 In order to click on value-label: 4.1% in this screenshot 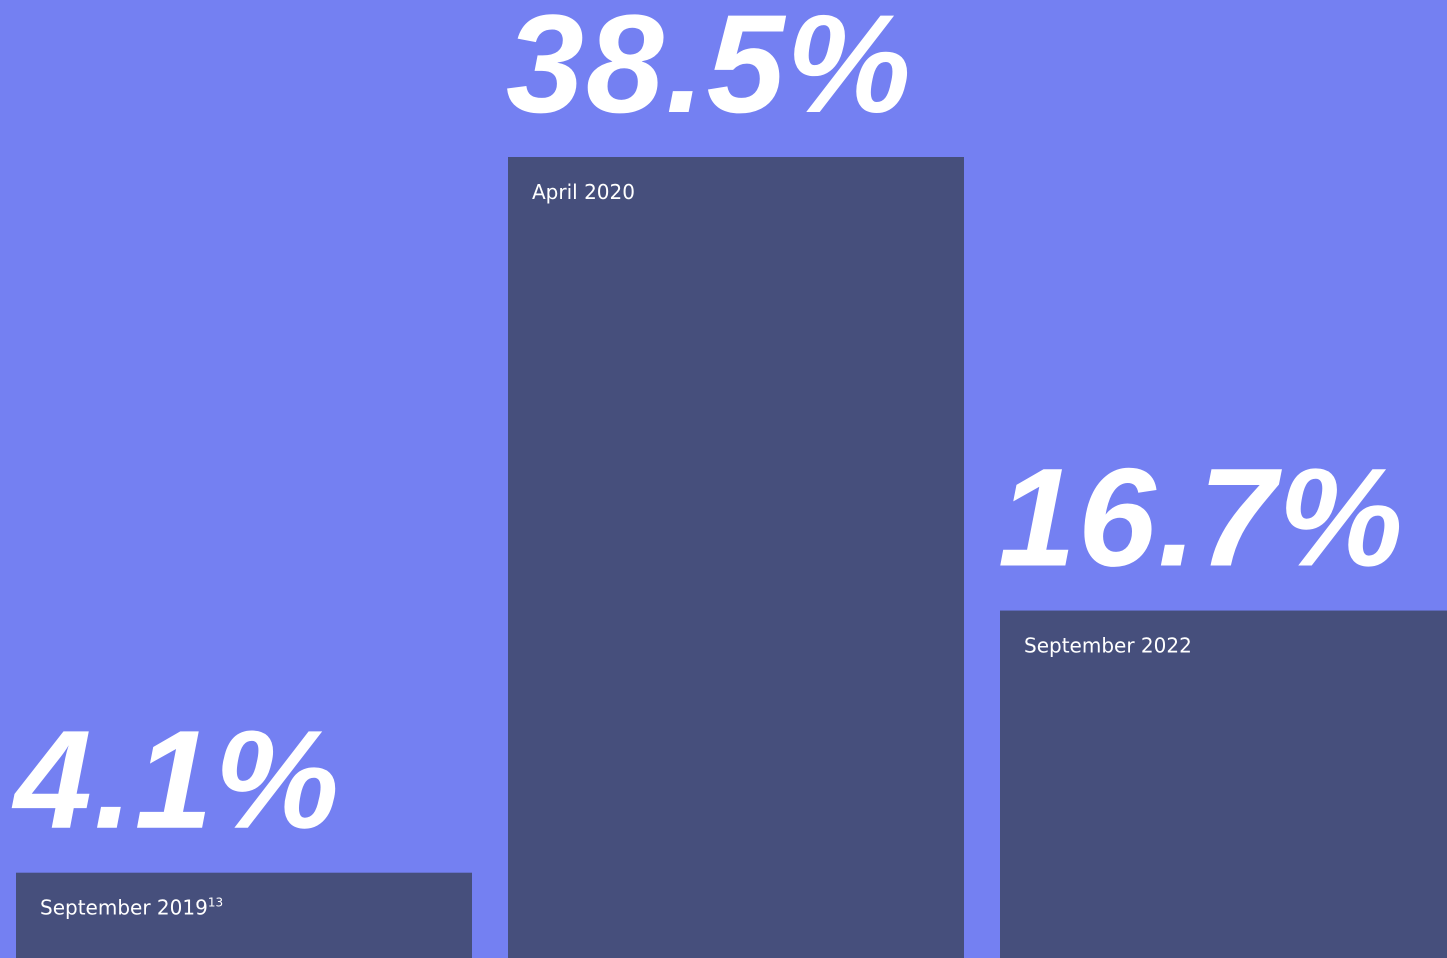, I will do `click(176, 779)`.